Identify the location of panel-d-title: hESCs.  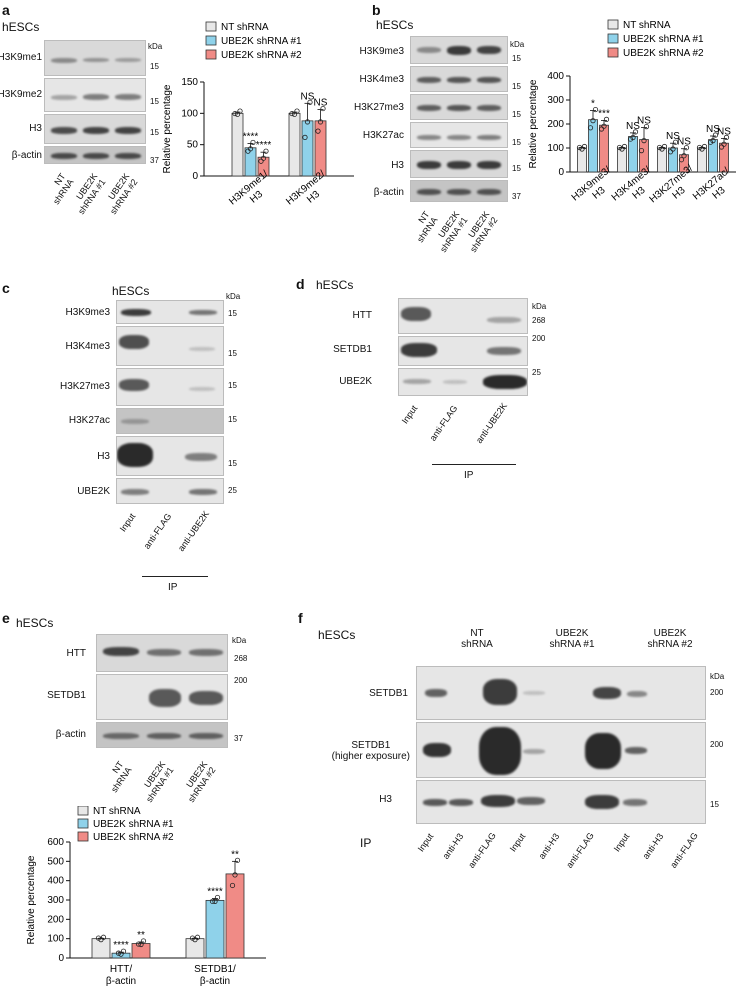
(335, 285).